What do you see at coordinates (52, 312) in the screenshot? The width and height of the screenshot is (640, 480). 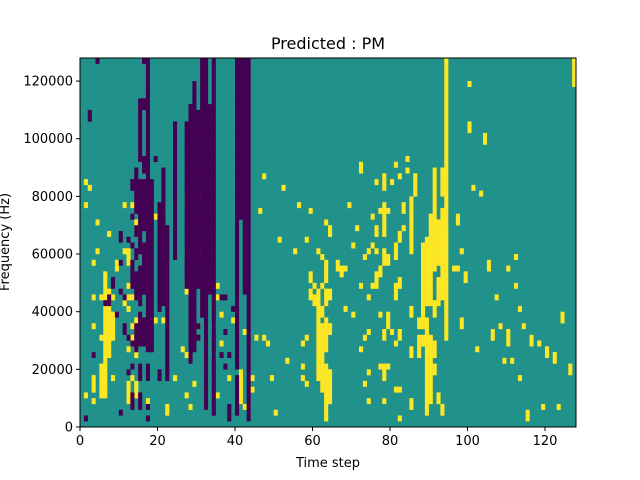 I see `y-tick-label: 40000` at bounding box center [52, 312].